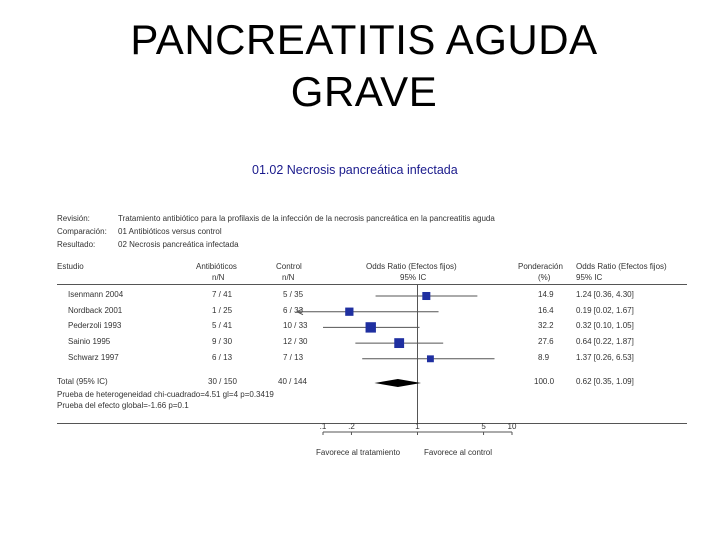 The image size is (728, 546). What do you see at coordinates (589, 277) in the screenshot?
I see `header-or-text-sub: 95% IC` at bounding box center [589, 277].